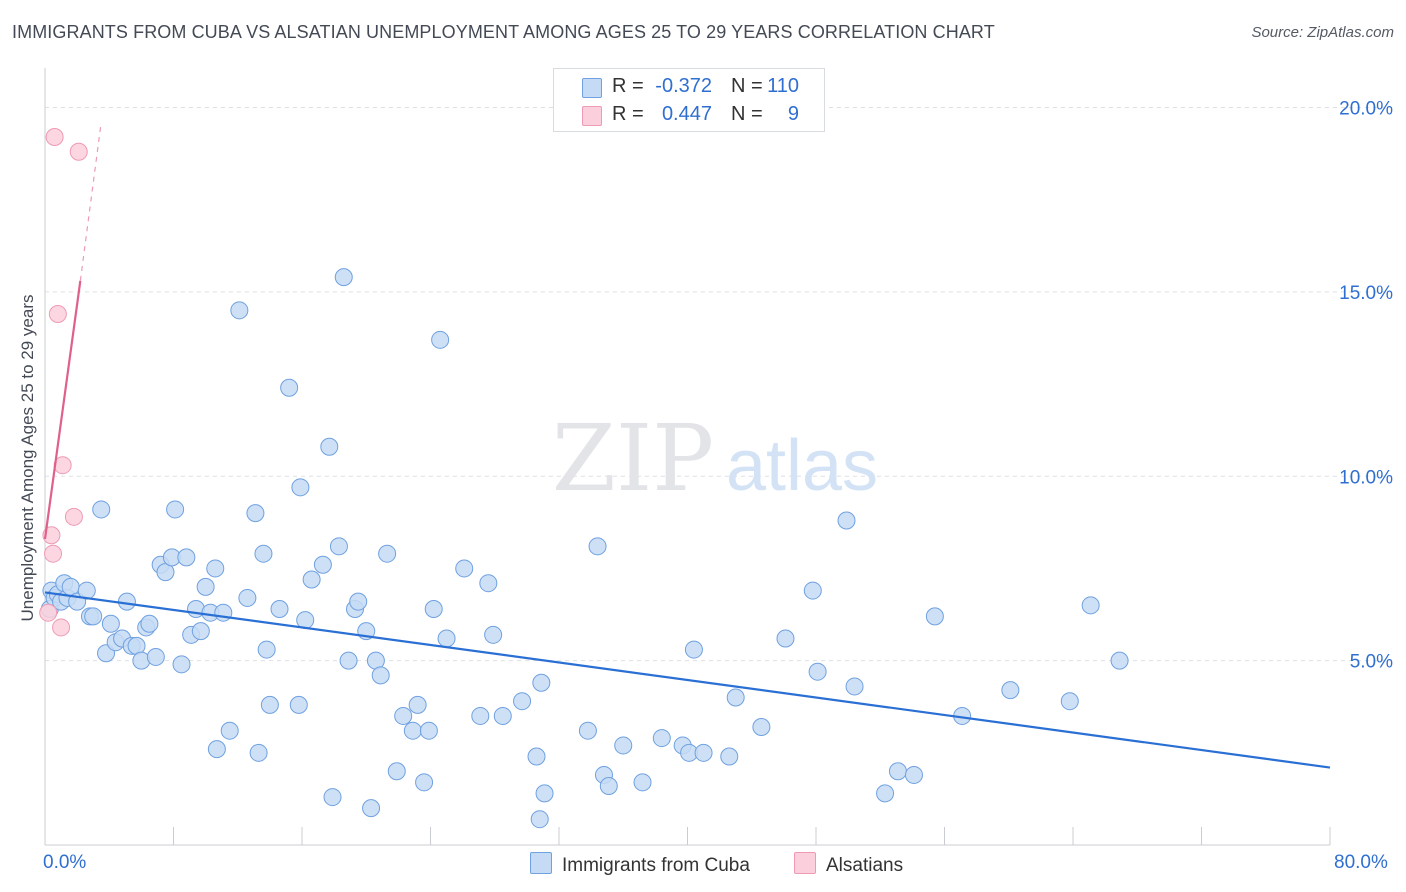 The image size is (1406, 892). Describe the element at coordinates (686, 114) in the screenshot. I see `legend-r-value: 0.447` at that location.